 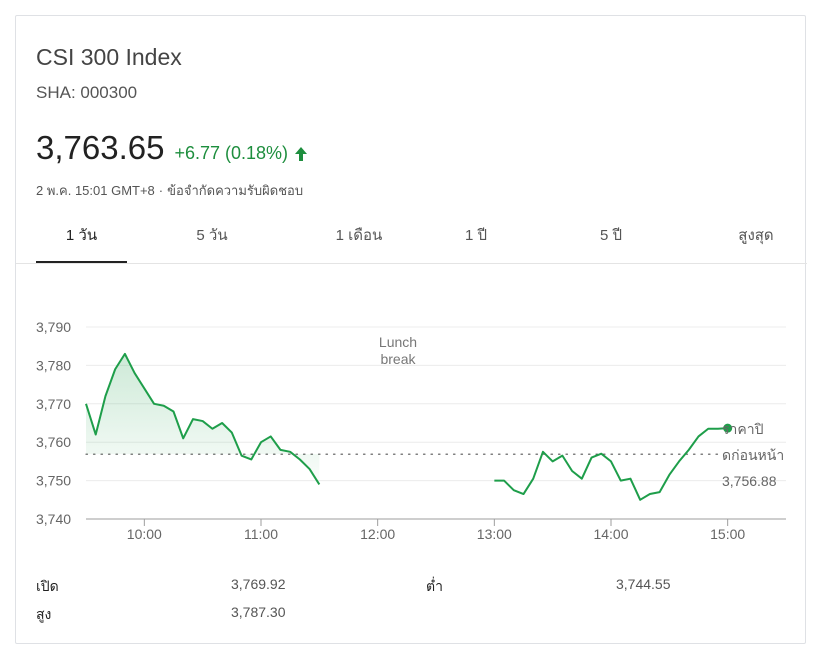 What do you see at coordinates (743, 430) in the screenshot?
I see `previous-close-label-line-1: ราคาปิ` at bounding box center [743, 430].